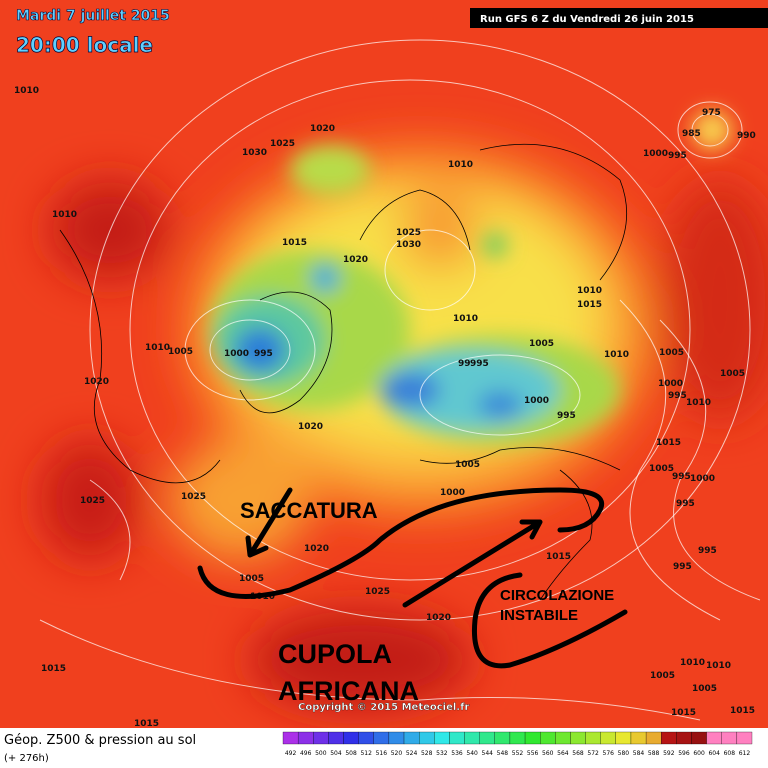  I want to click on scale-label: 592, so click(669, 753).